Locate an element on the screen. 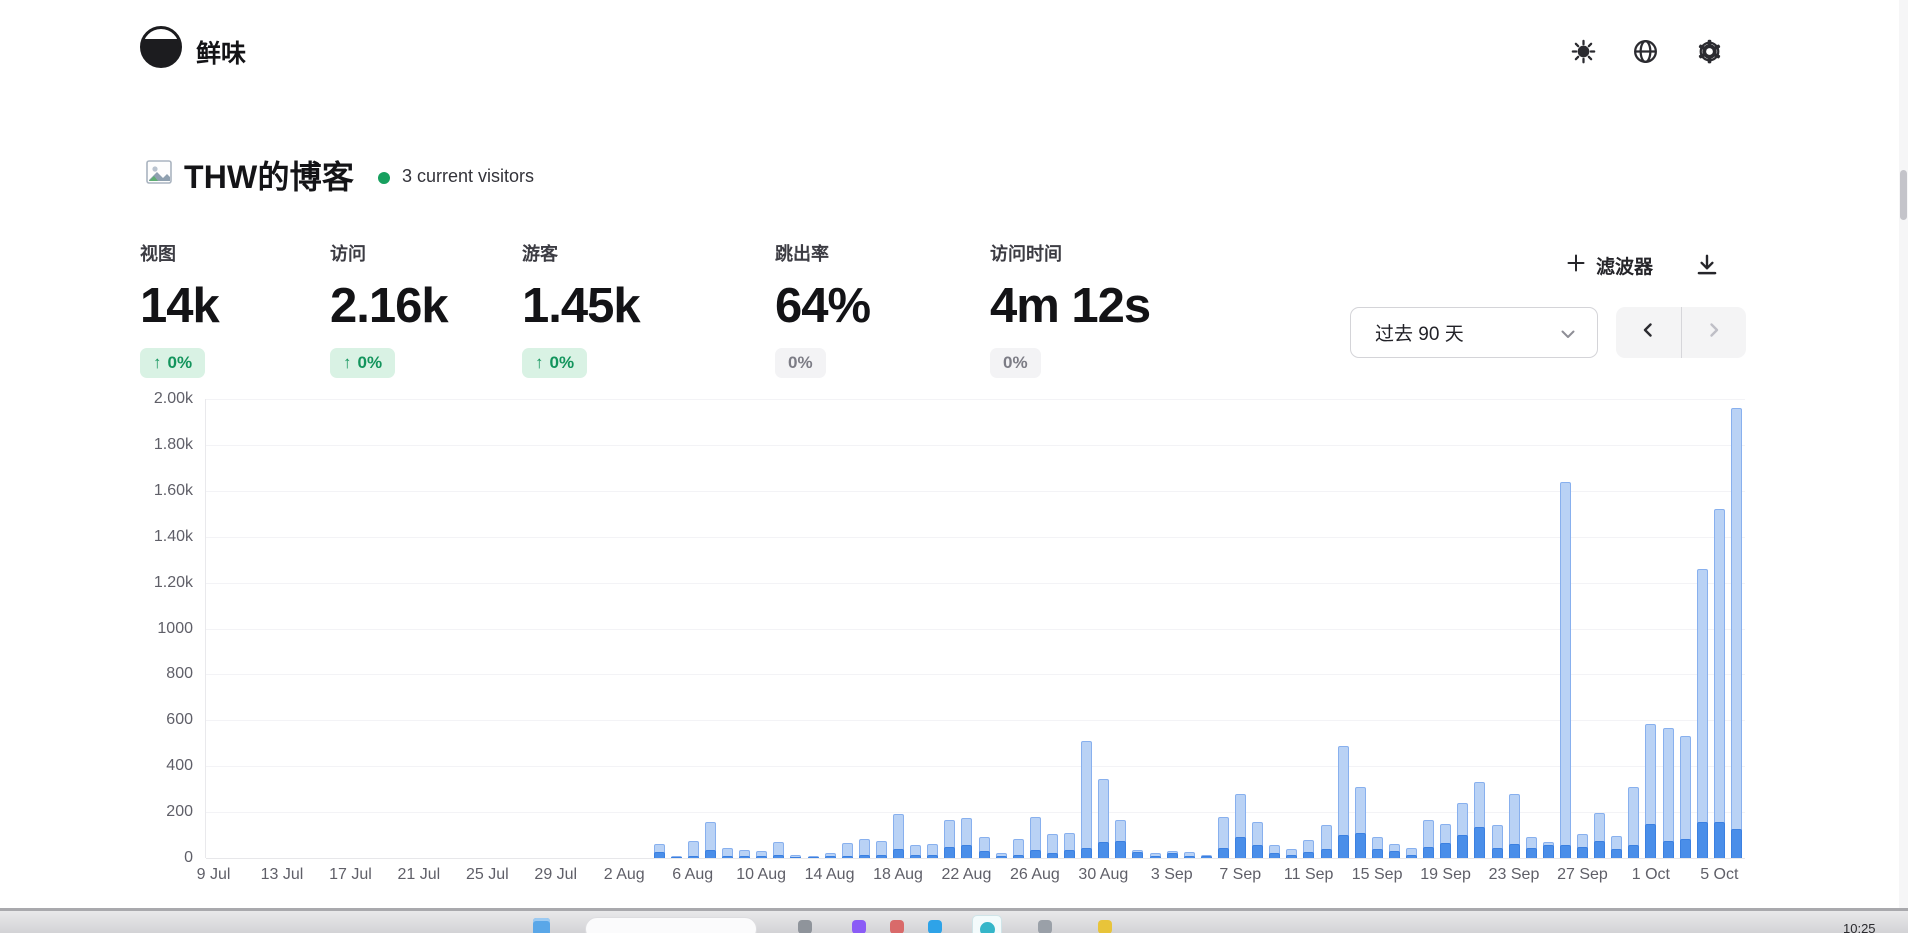 The width and height of the screenshot is (1908, 933). download-icon is located at coordinates (1707, 268).